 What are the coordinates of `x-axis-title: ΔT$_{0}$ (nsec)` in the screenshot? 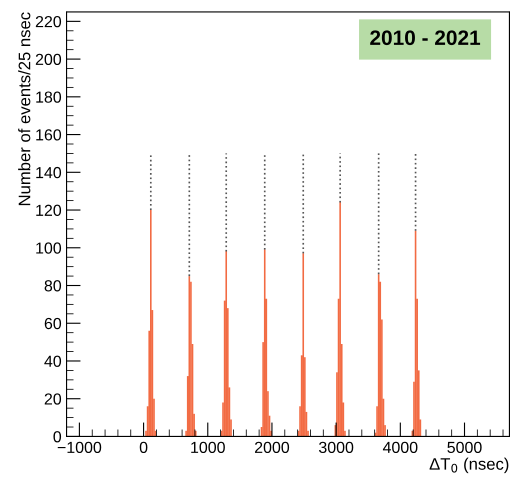 It's located at (469, 466).